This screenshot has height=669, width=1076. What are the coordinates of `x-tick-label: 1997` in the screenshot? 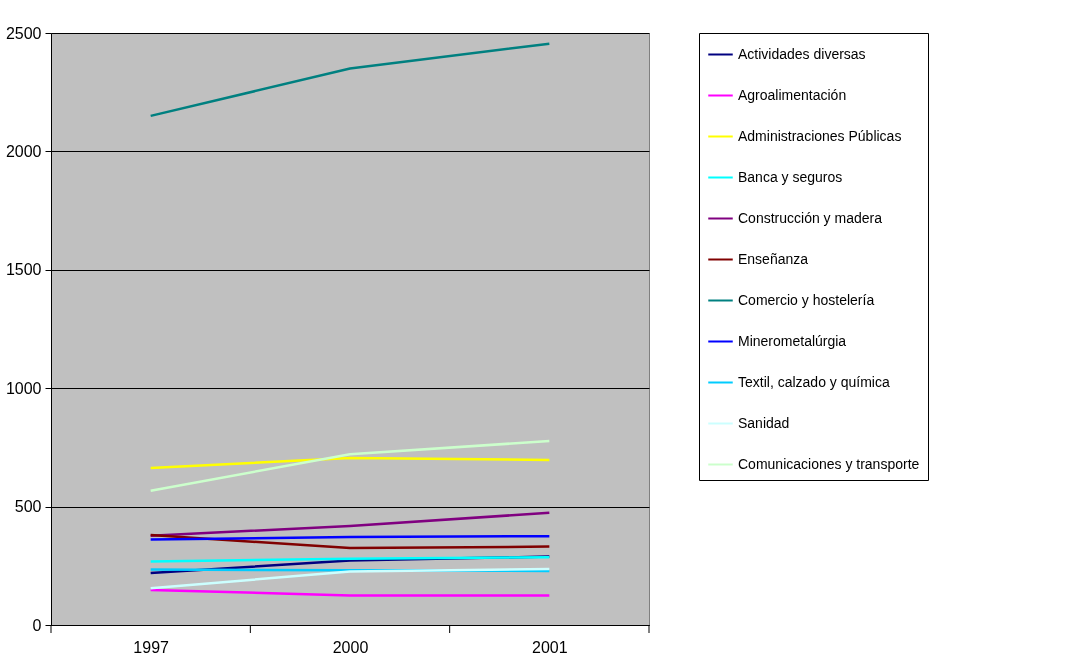 It's located at (151, 647).